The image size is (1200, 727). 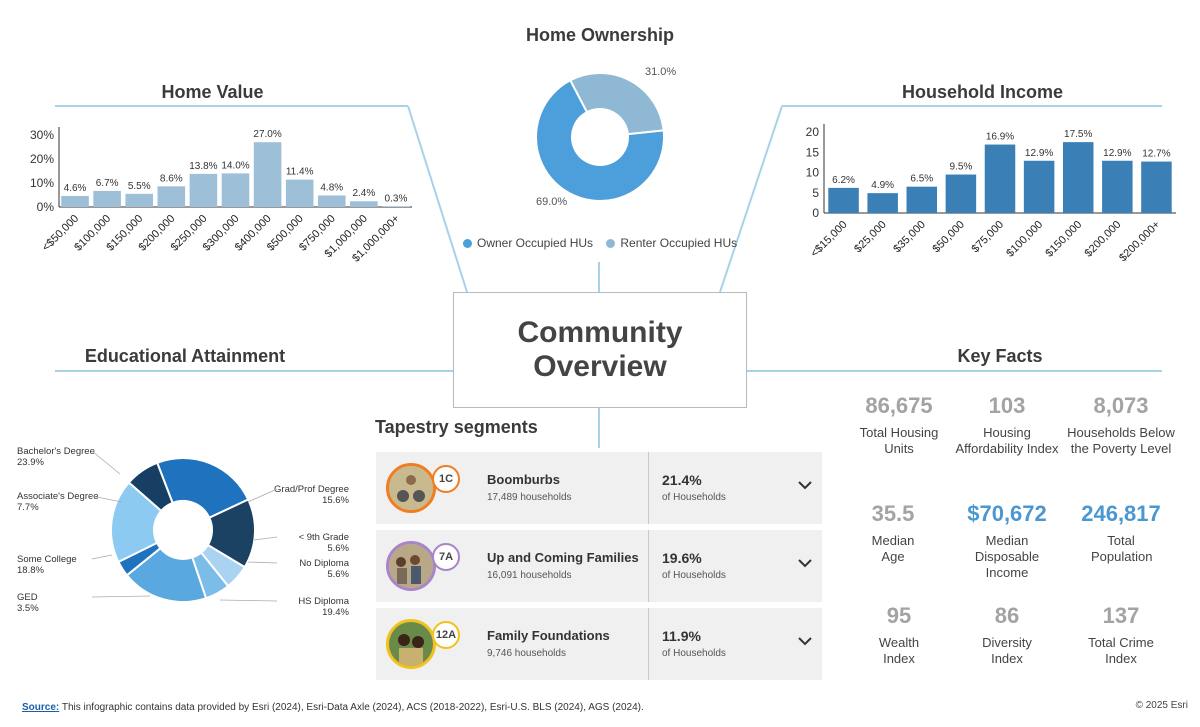 I want to click on slice-label: No Diploma, so click(x=324, y=563).